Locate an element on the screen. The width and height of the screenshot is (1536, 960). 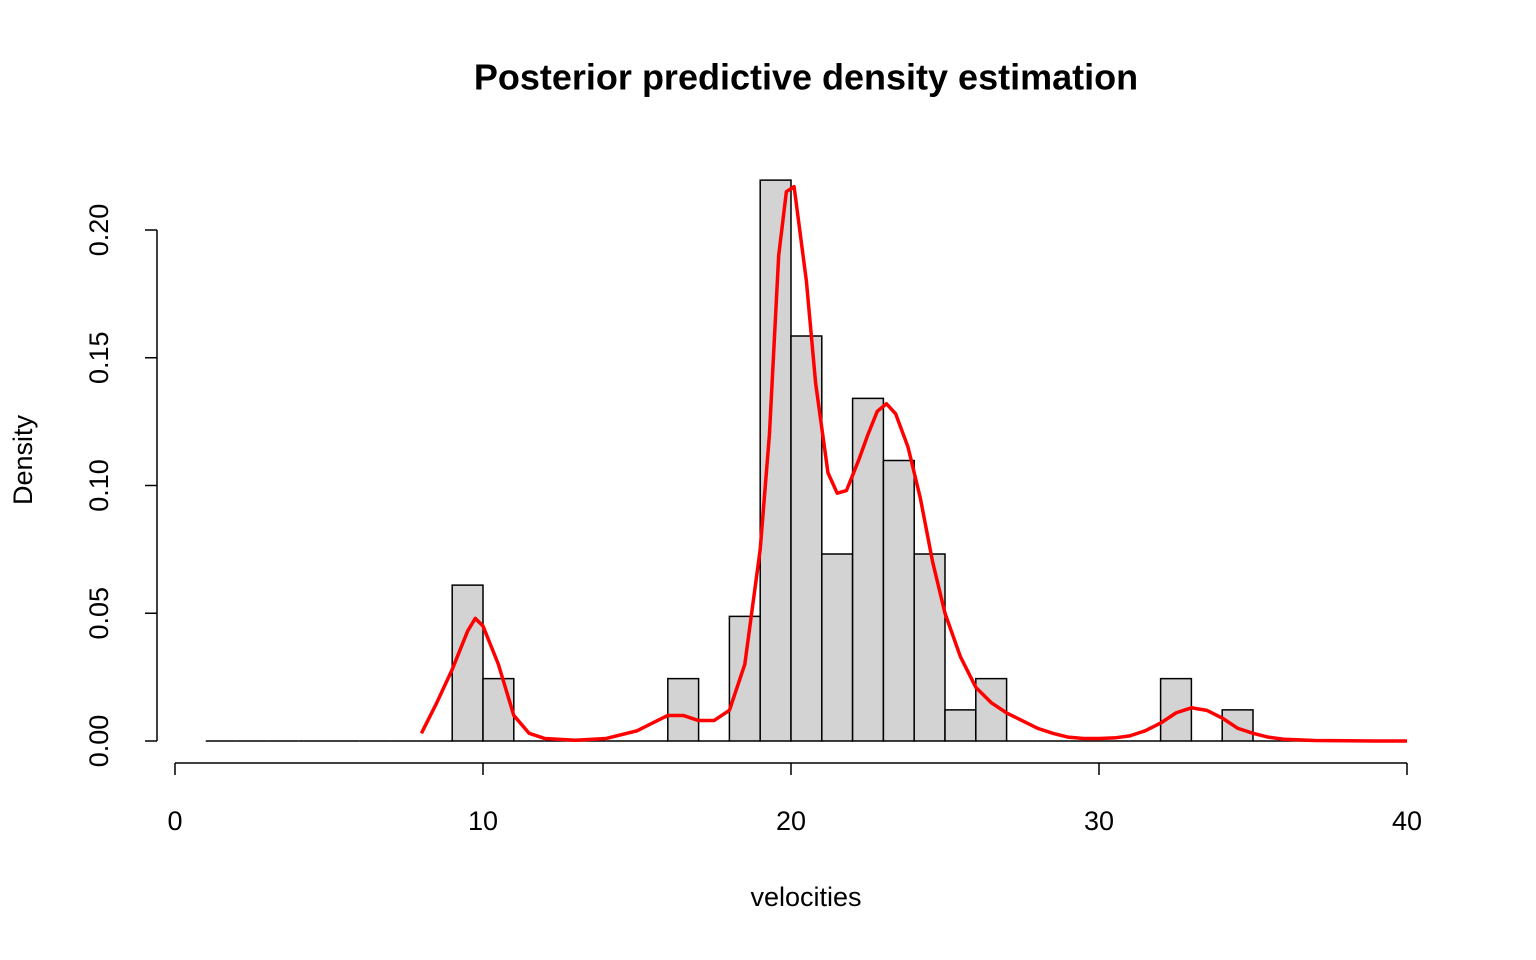
x-tick-label: 0 is located at coordinates (174, 821).